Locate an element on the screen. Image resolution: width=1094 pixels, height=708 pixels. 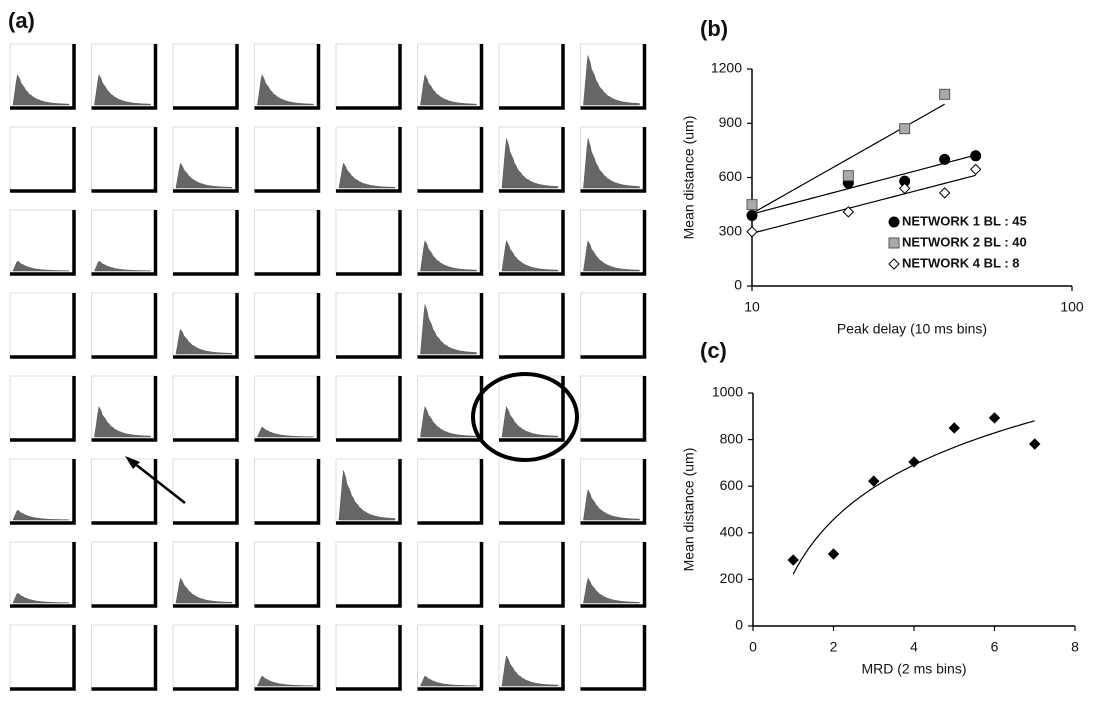
panel-label: (c) is located at coordinates (713, 350).